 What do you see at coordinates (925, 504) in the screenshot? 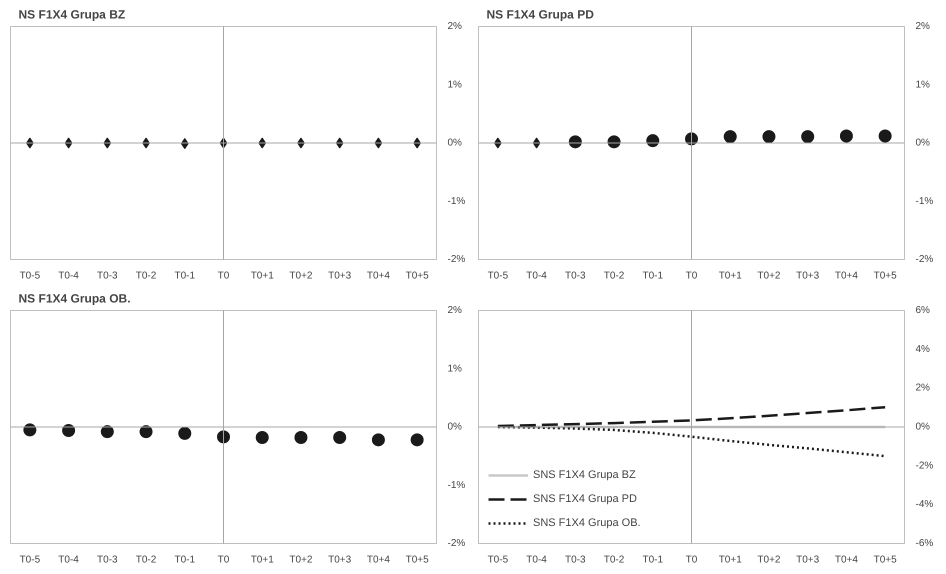
I see `y-tick-label: -4%` at bounding box center [925, 504].